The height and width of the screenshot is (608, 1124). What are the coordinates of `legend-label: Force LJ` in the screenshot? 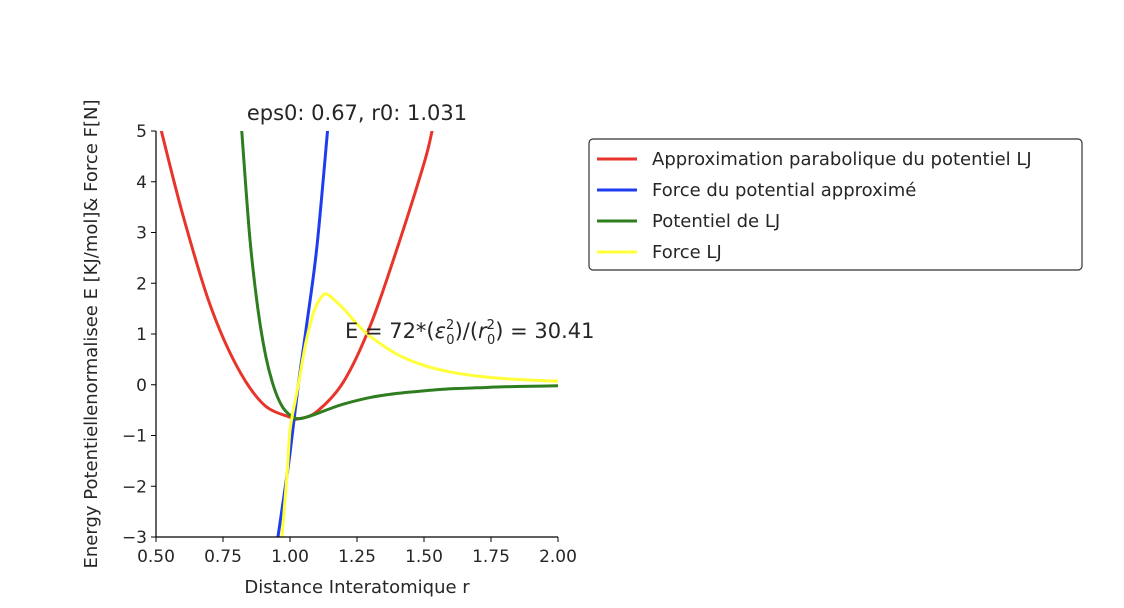 It's located at (687, 252).